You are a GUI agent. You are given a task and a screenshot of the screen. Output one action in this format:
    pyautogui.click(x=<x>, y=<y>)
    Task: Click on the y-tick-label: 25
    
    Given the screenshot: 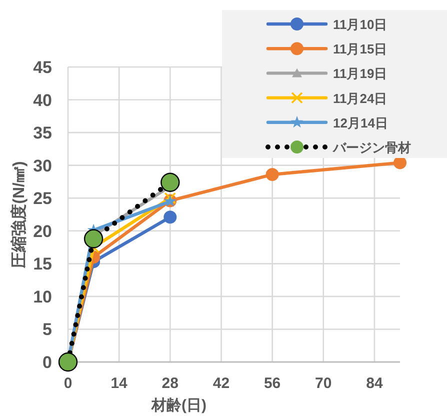 What is the action you would take?
    pyautogui.click(x=42, y=198)
    